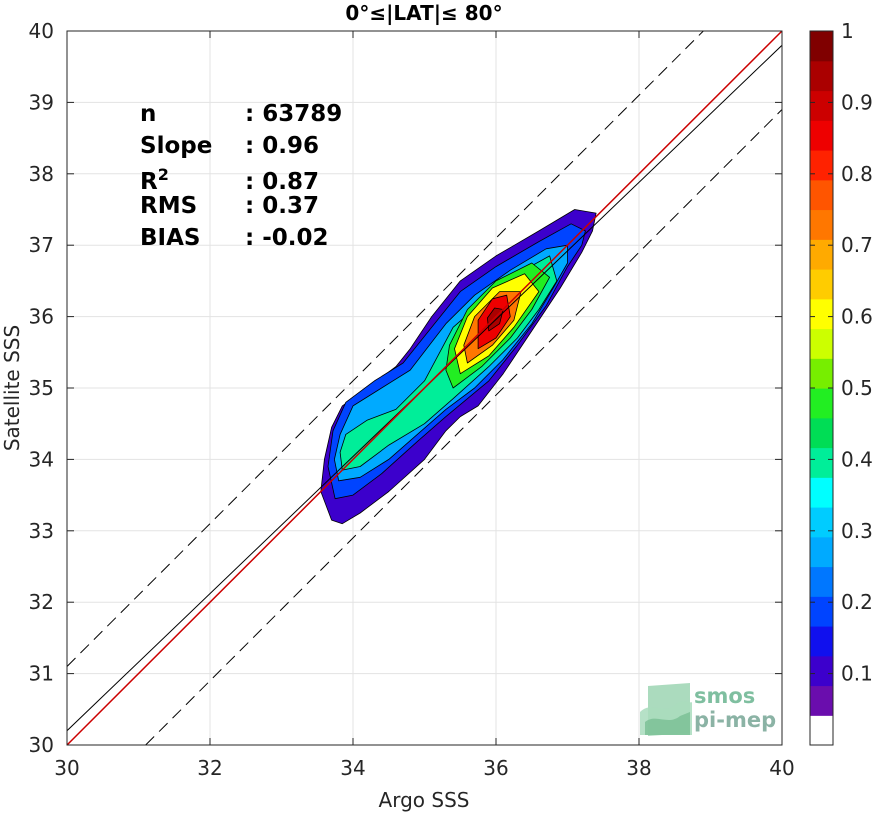 The width and height of the screenshot is (874, 813). What do you see at coordinates (282, 146) in the screenshot?
I see `stat-value: : 0.96` at bounding box center [282, 146].